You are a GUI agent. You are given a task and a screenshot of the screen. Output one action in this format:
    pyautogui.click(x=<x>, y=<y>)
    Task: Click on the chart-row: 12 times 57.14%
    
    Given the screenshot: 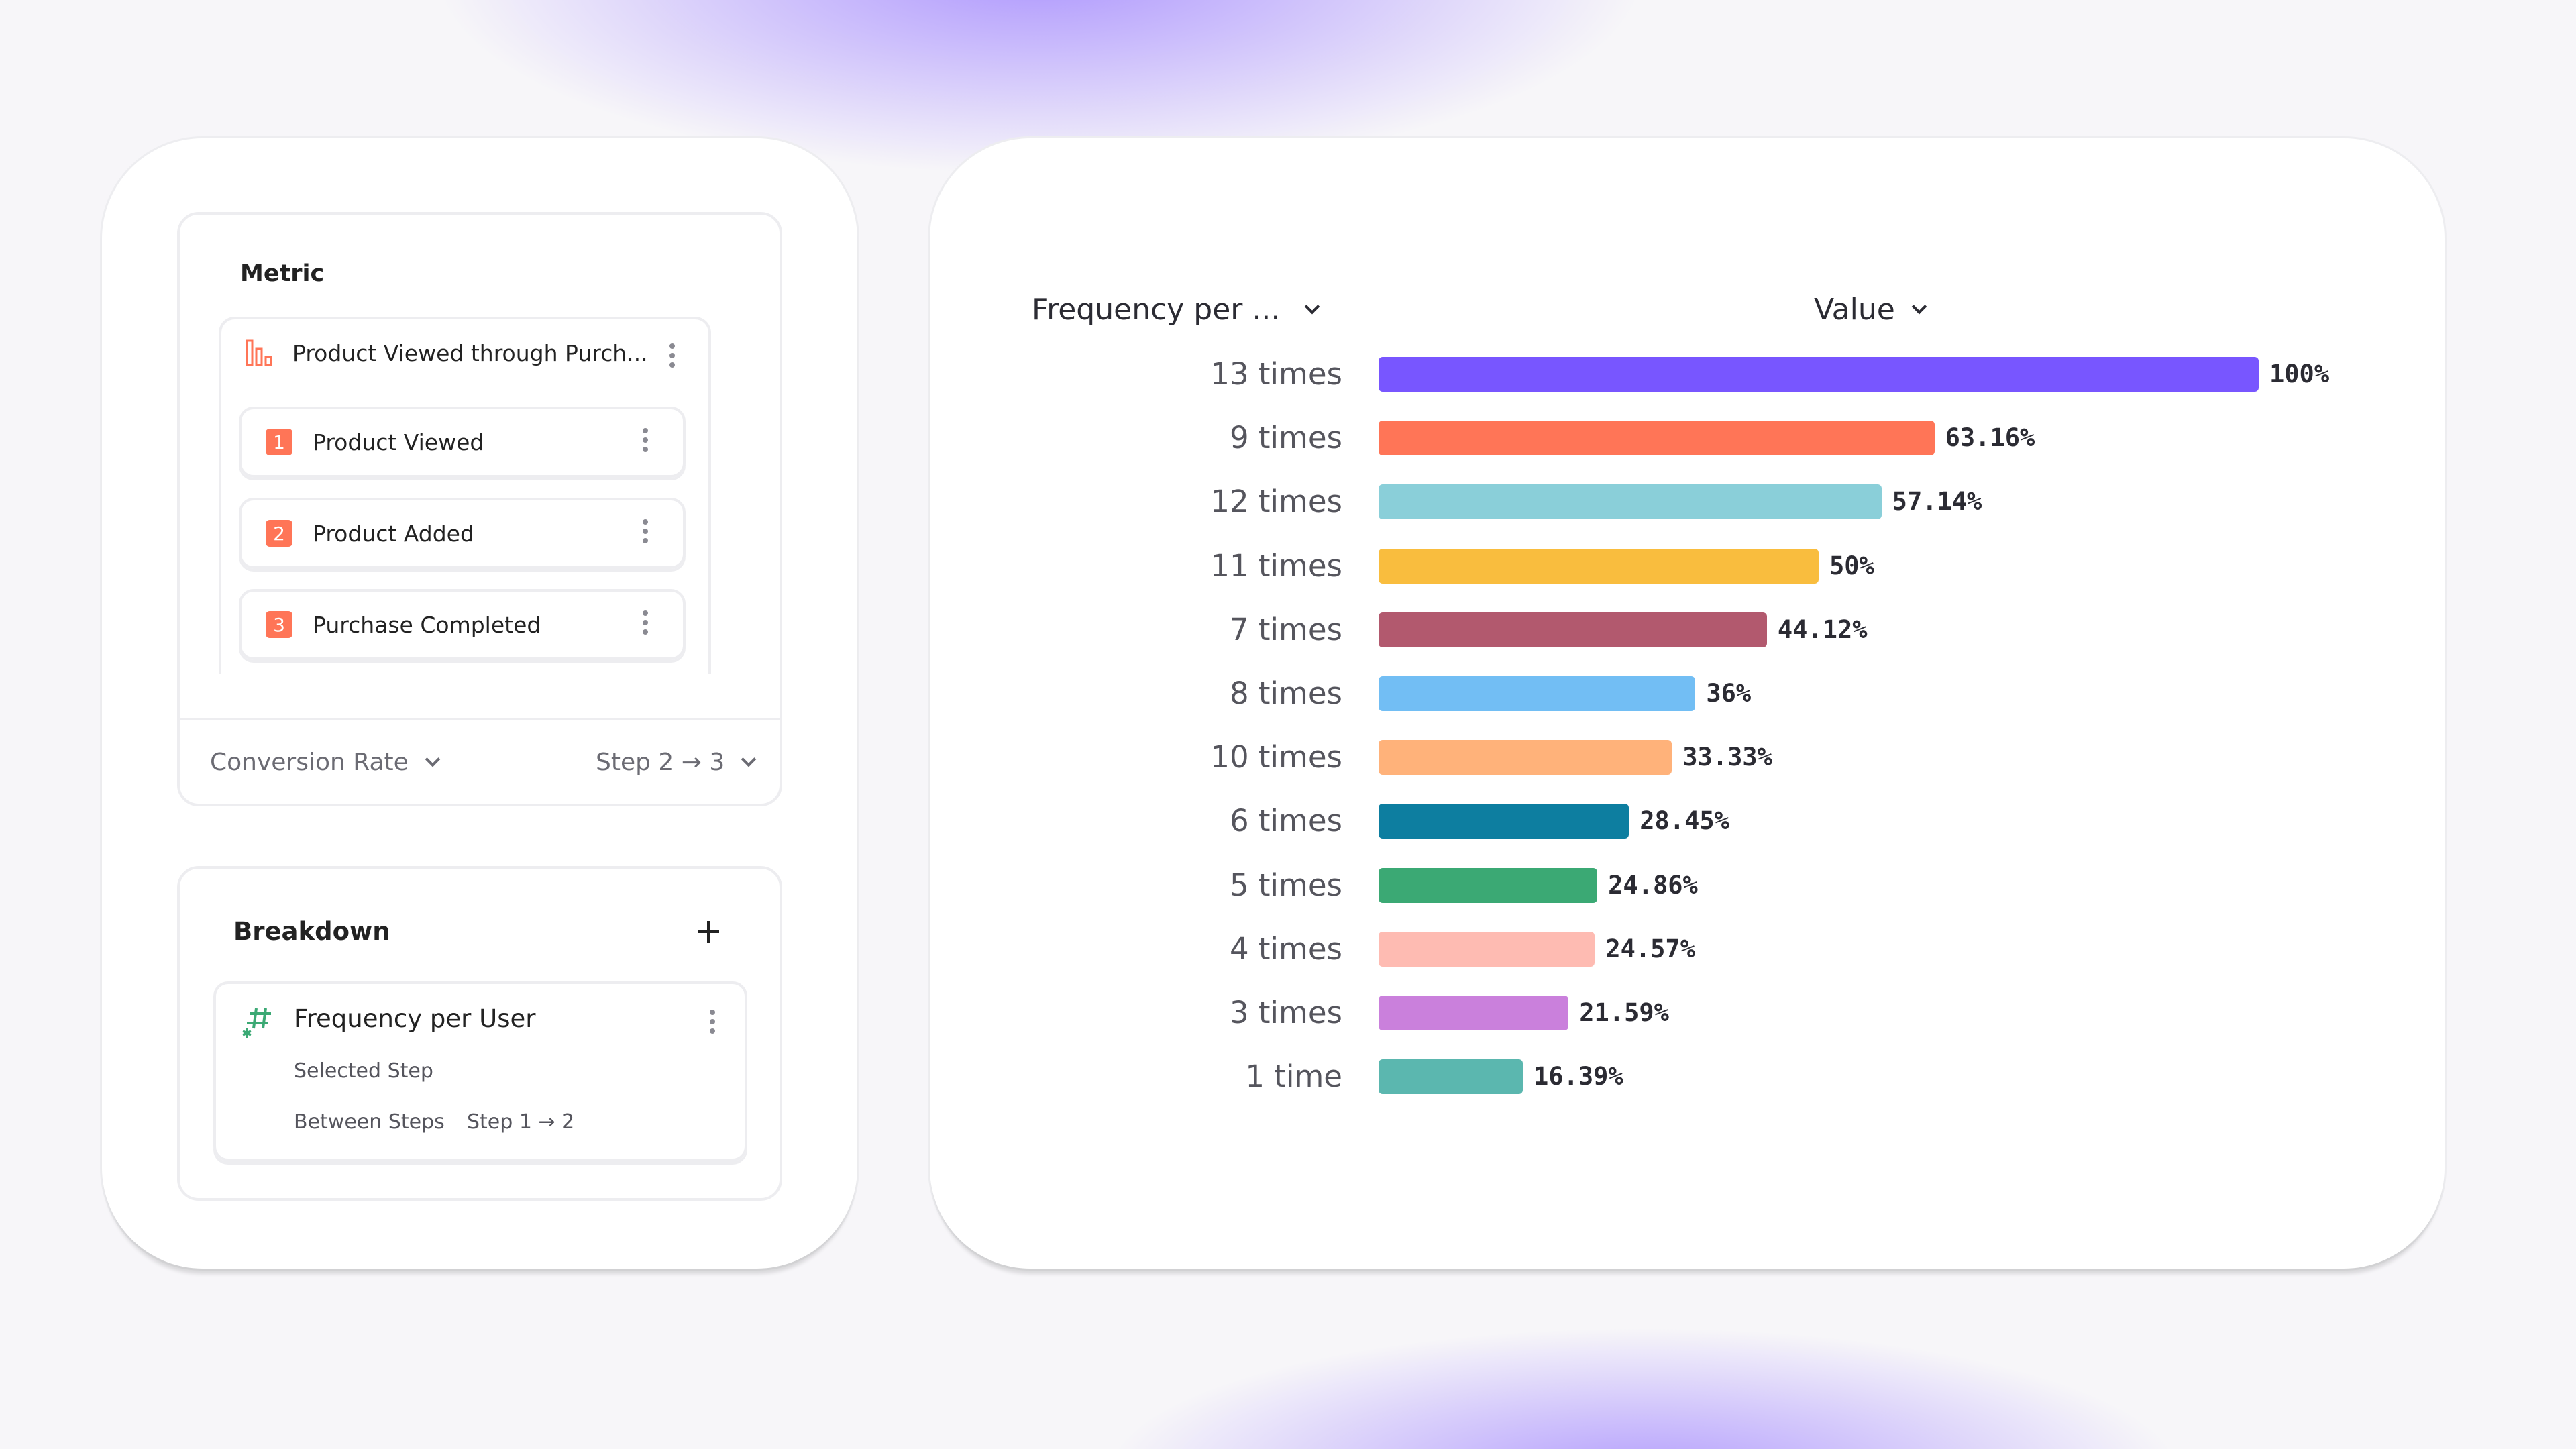 What is the action you would take?
    pyautogui.click(x=1687, y=502)
    